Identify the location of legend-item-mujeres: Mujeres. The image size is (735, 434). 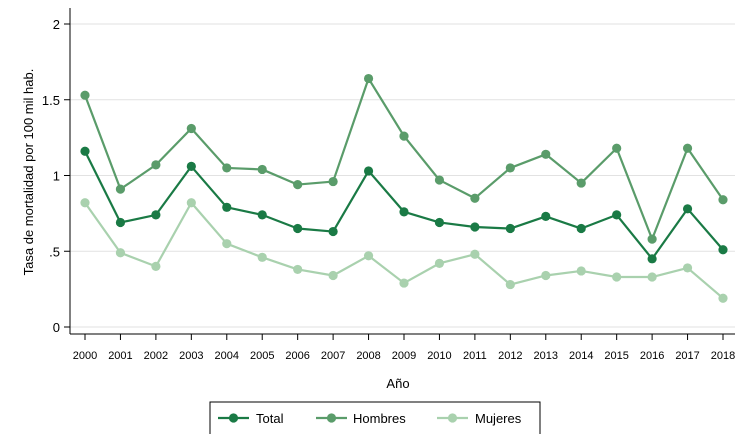
(479, 418).